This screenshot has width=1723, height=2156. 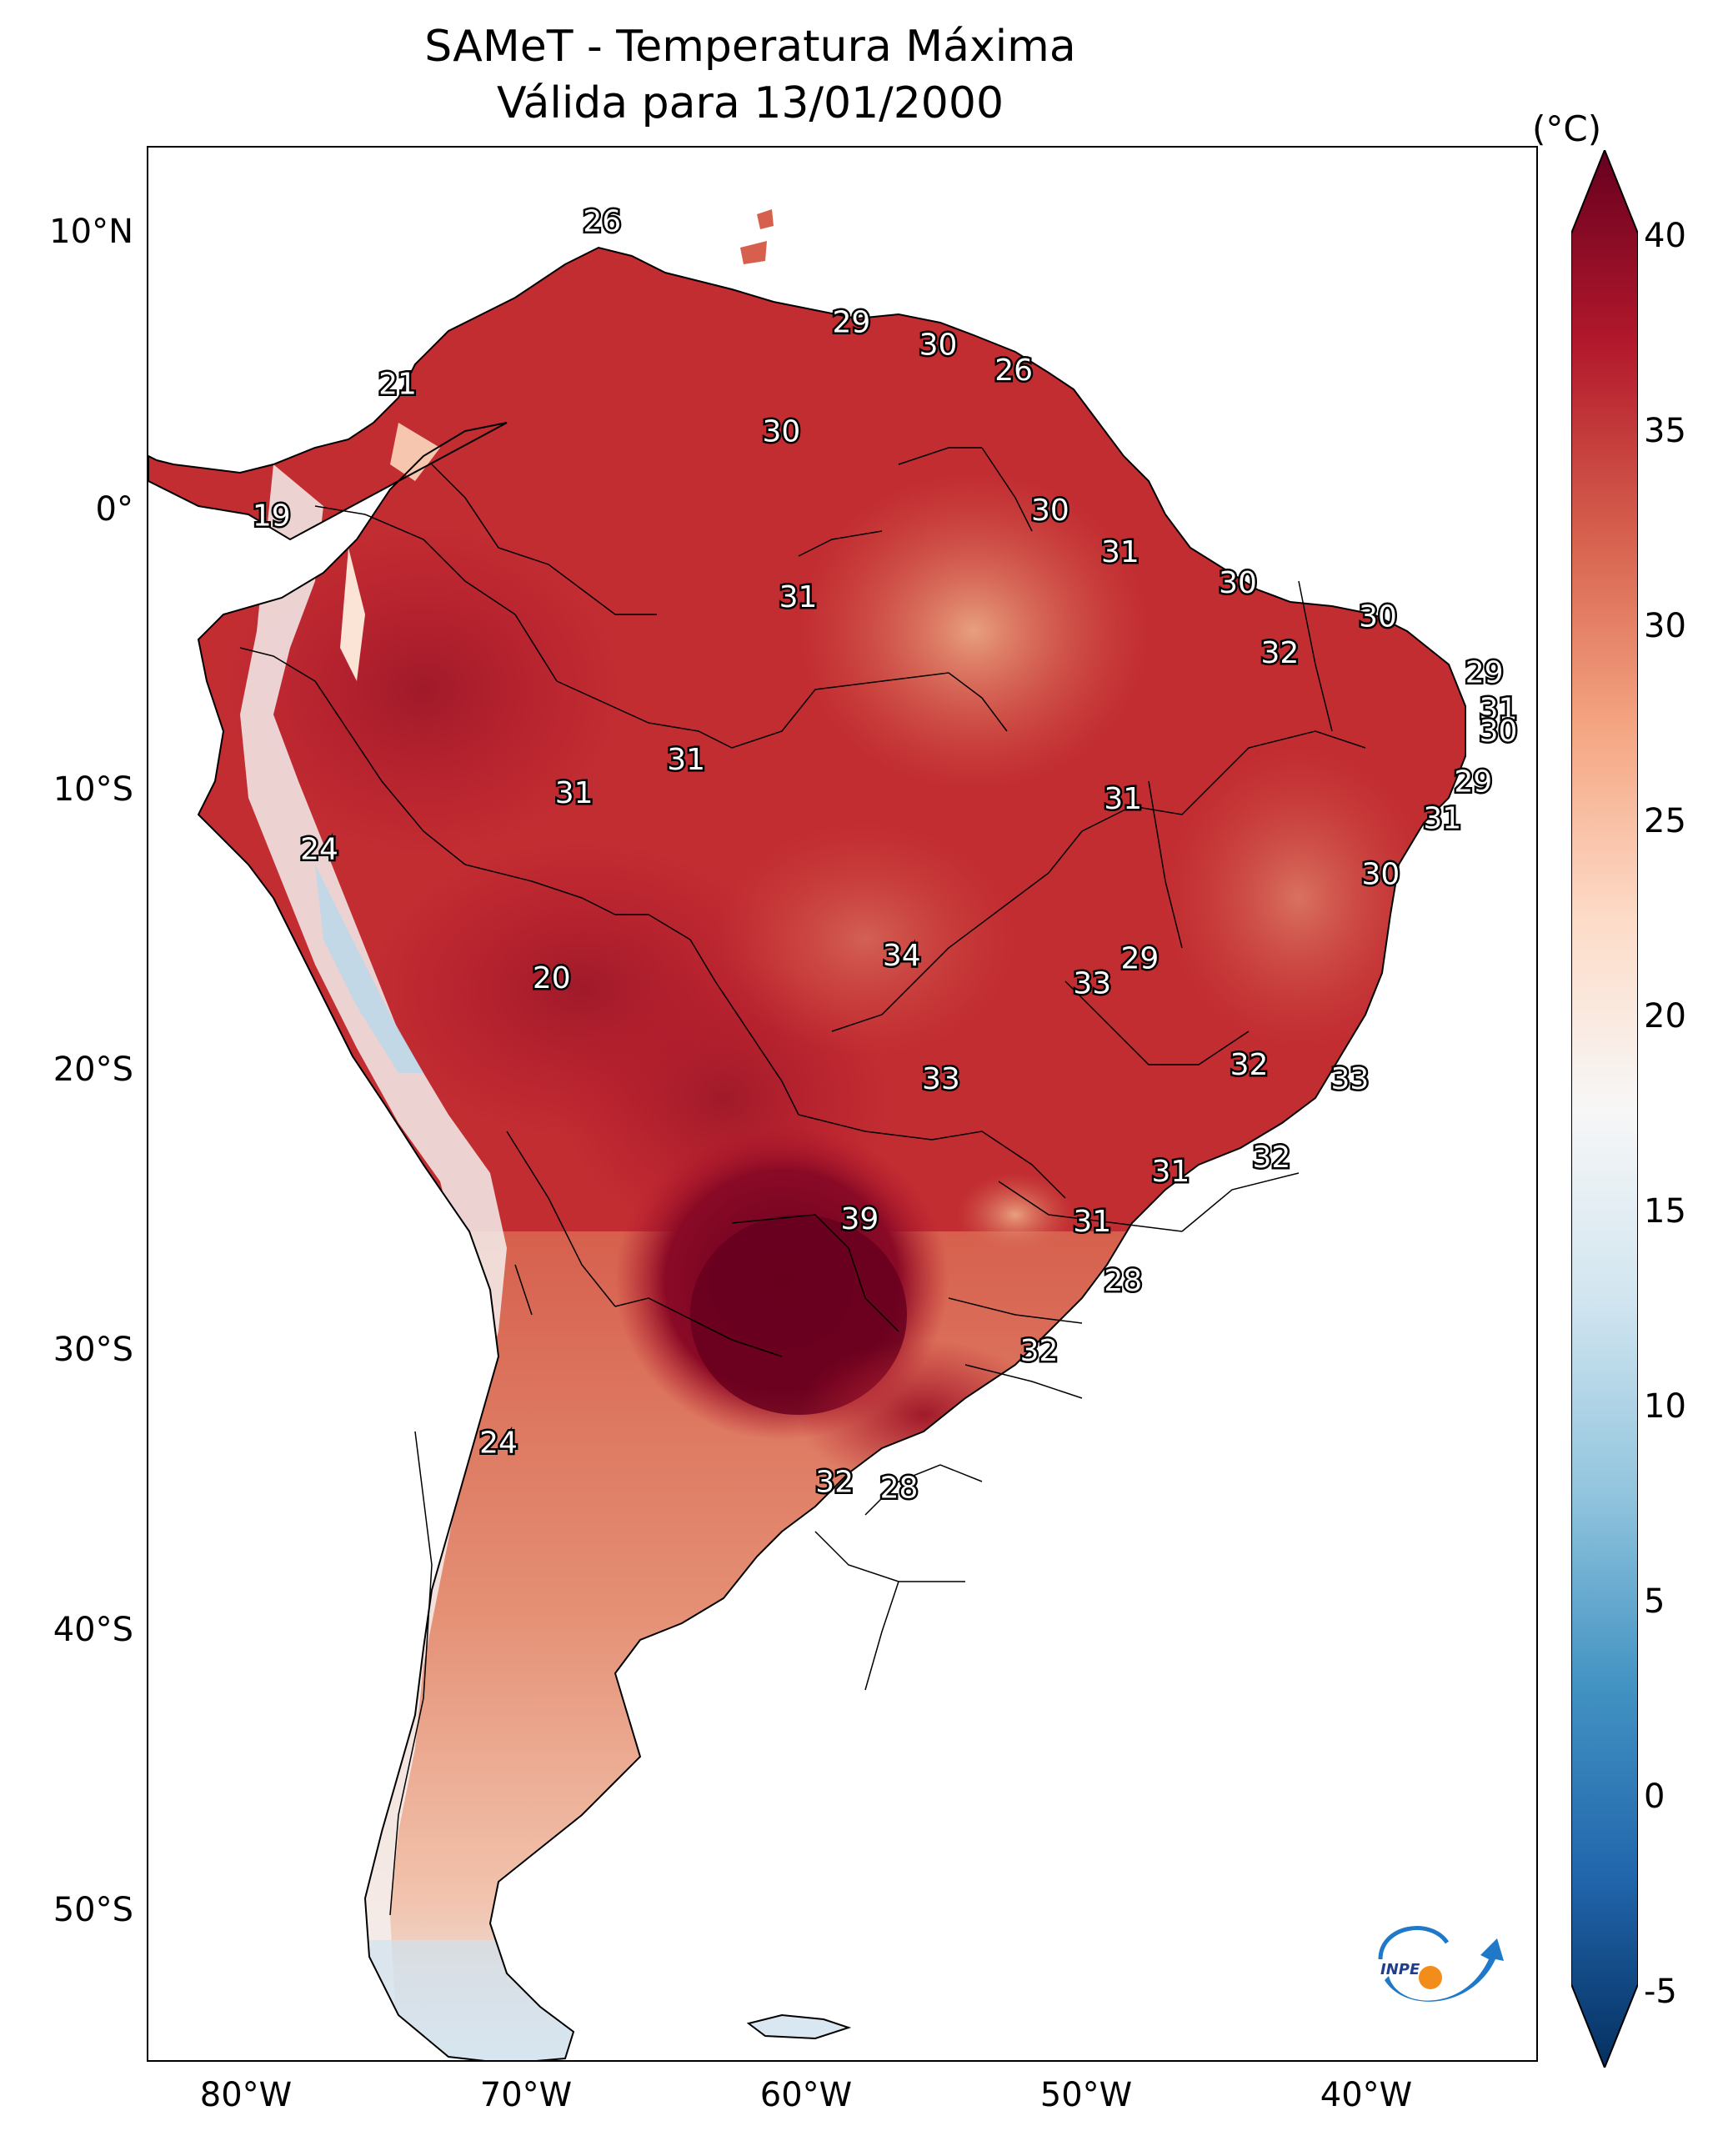 What do you see at coordinates (902, 956) in the screenshot?
I see `contour-label: 34` at bounding box center [902, 956].